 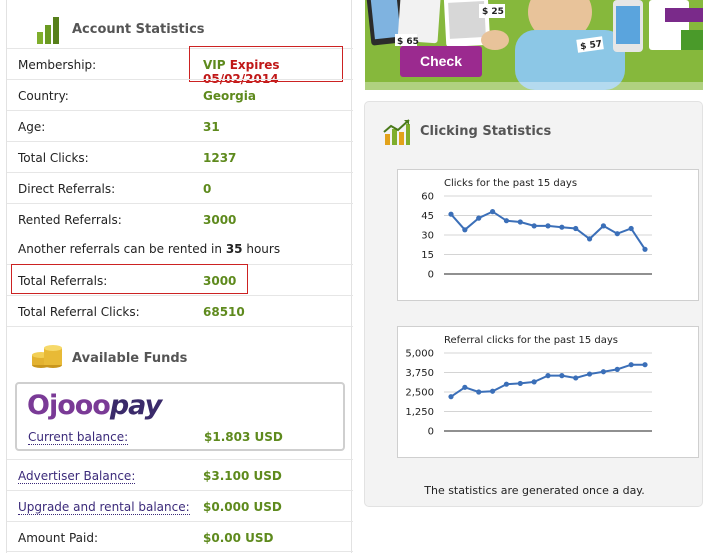 I want to click on y-tick-label: 60, so click(x=427, y=197).